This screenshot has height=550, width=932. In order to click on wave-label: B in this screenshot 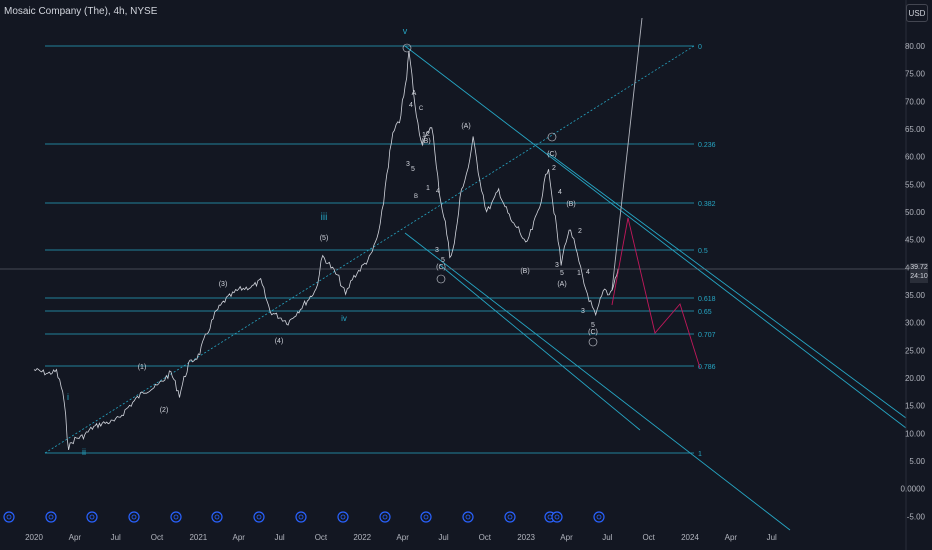, I will do `click(416, 197)`.